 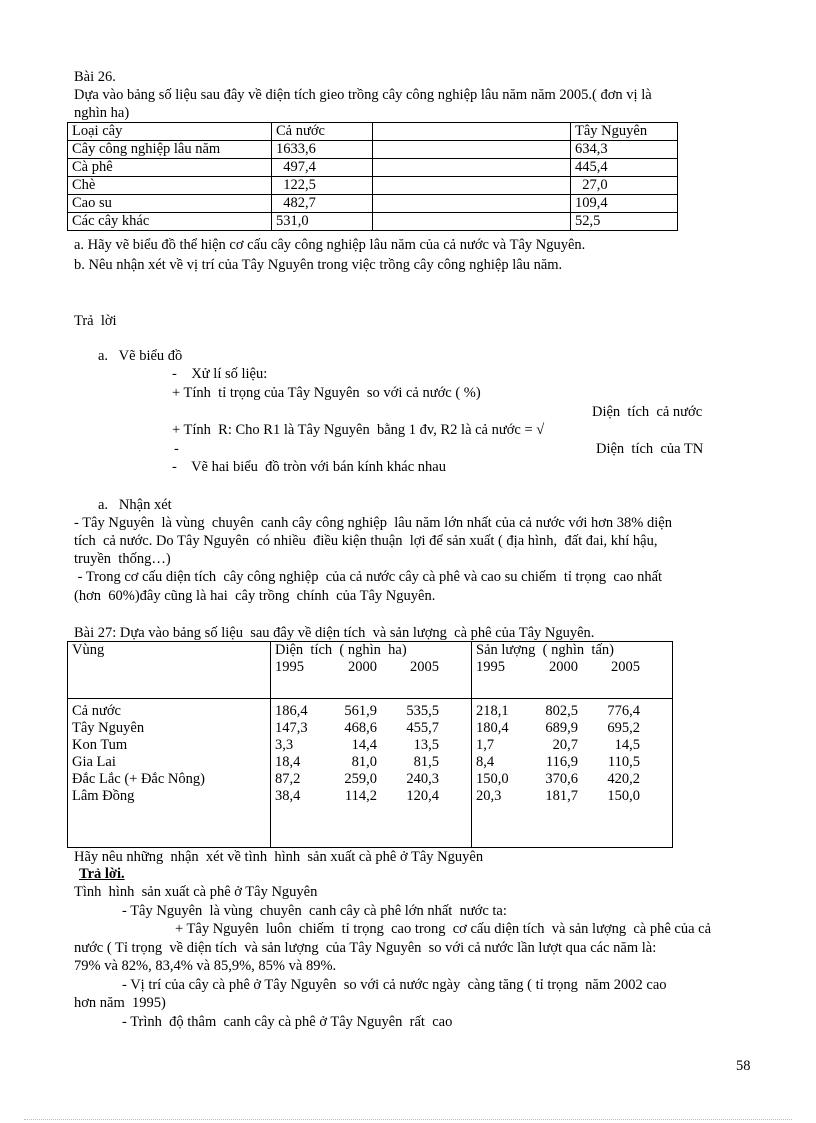 I want to click on cell: 1633,6, so click(x=322, y=149).